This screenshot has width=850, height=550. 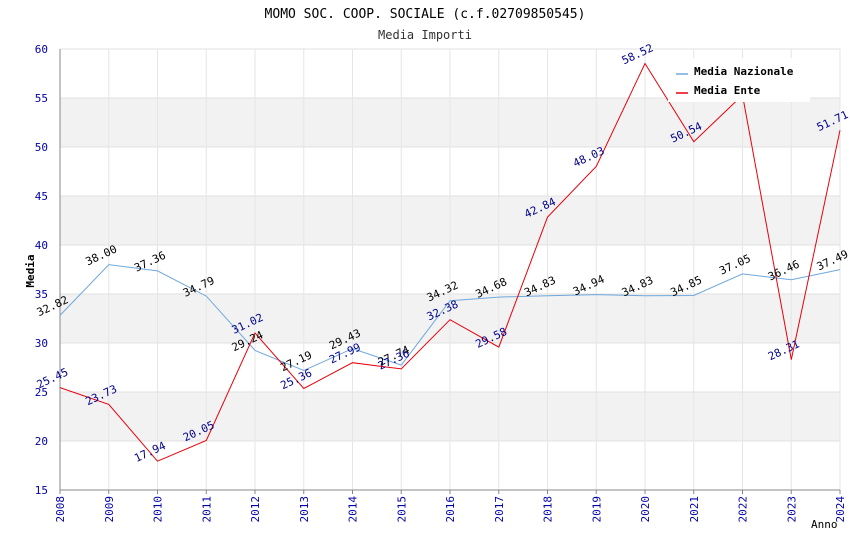 What do you see at coordinates (425, 35) in the screenshot?
I see `chart-subtitle: Media Importi` at bounding box center [425, 35].